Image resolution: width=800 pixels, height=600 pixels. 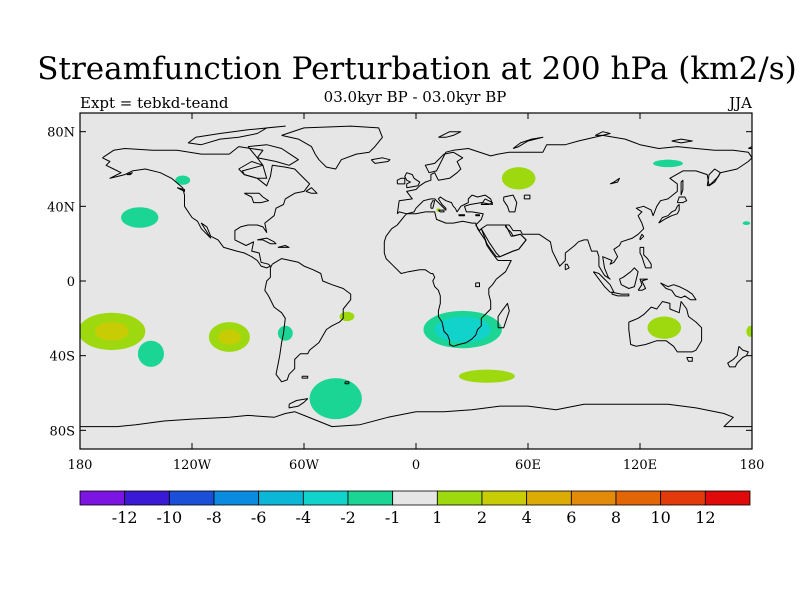 I want to click on coastline-wrangel-island, so click(x=750, y=147).